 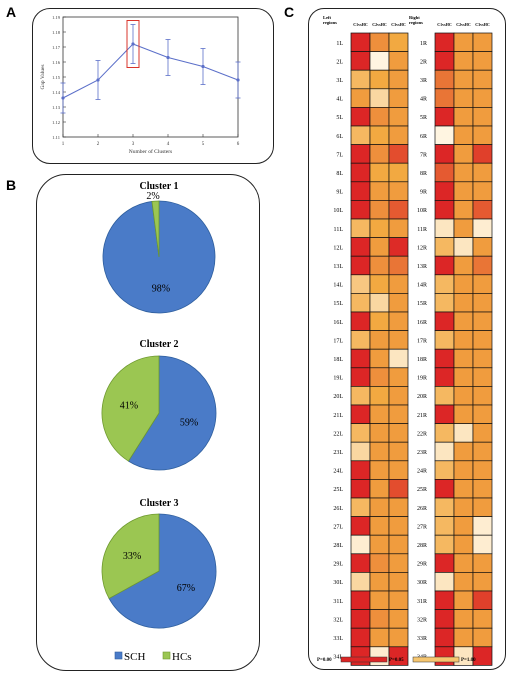 I want to click on left-regions-header-line2: regions, so click(x=330, y=22).